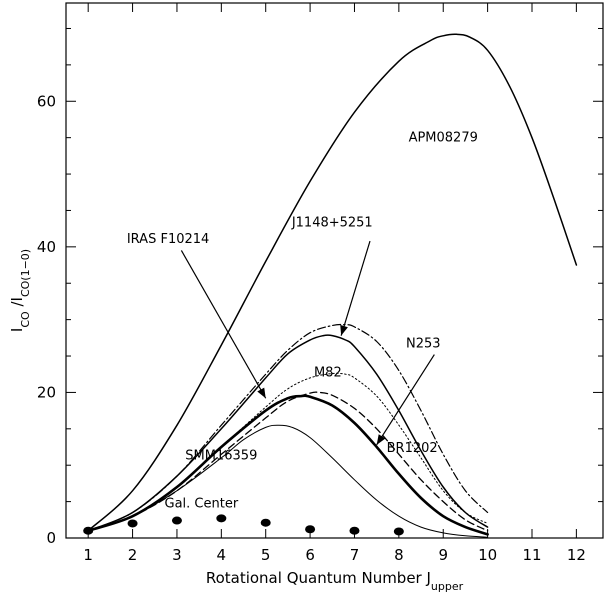  What do you see at coordinates (307, 343) in the screenshot?
I see `arrows-layer` at bounding box center [307, 343].